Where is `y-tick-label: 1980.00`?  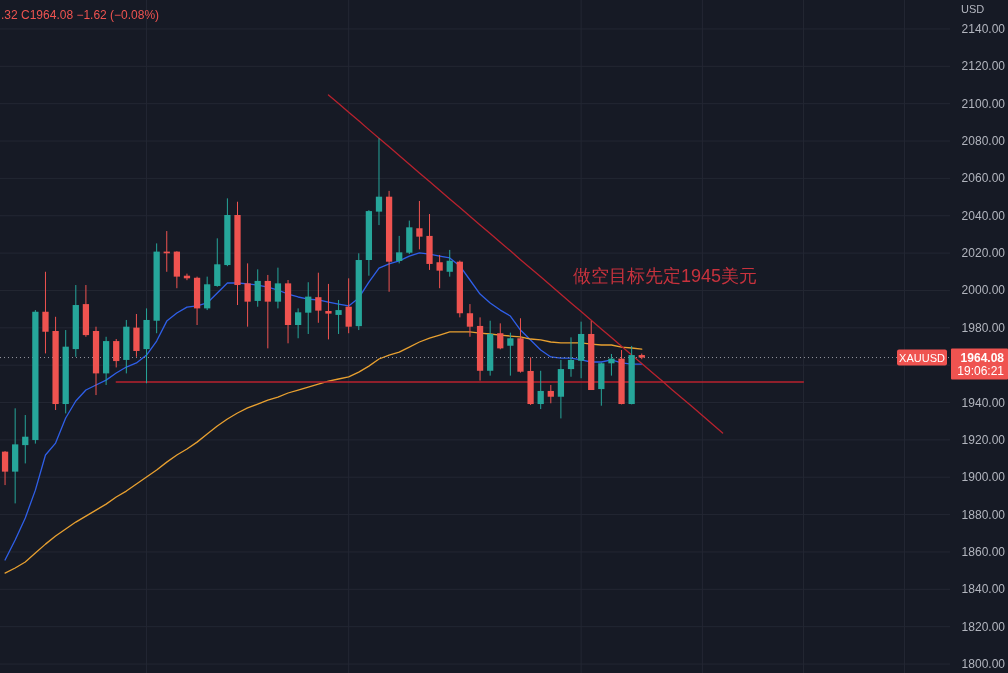
y-tick-label: 1980.00 is located at coordinates (983, 327).